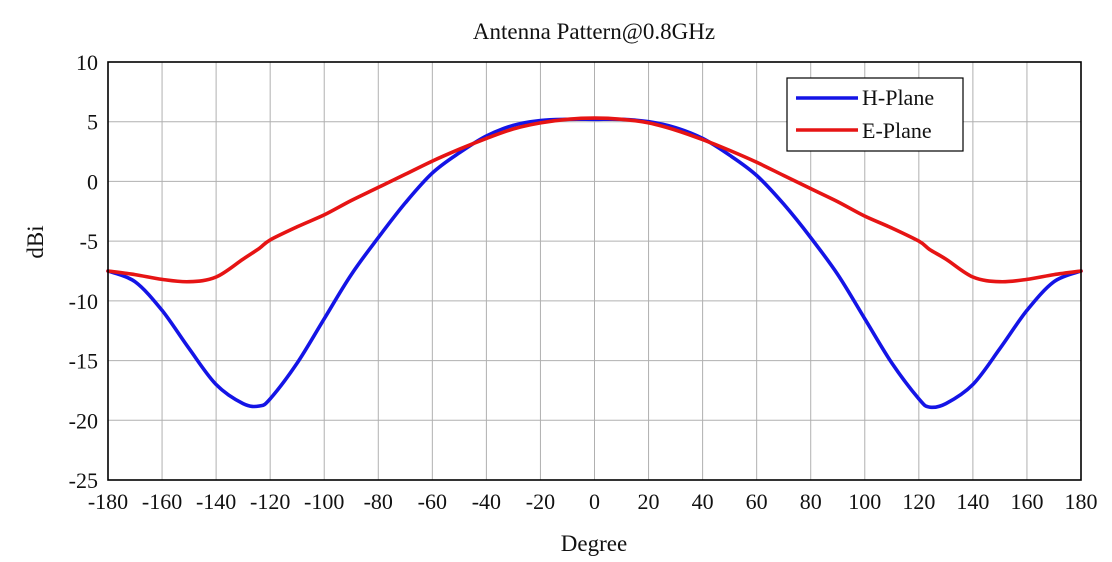 Image resolution: width=1112 pixels, height=562 pixels. What do you see at coordinates (108, 501) in the screenshot?
I see `x-tick-label: -180` at bounding box center [108, 501].